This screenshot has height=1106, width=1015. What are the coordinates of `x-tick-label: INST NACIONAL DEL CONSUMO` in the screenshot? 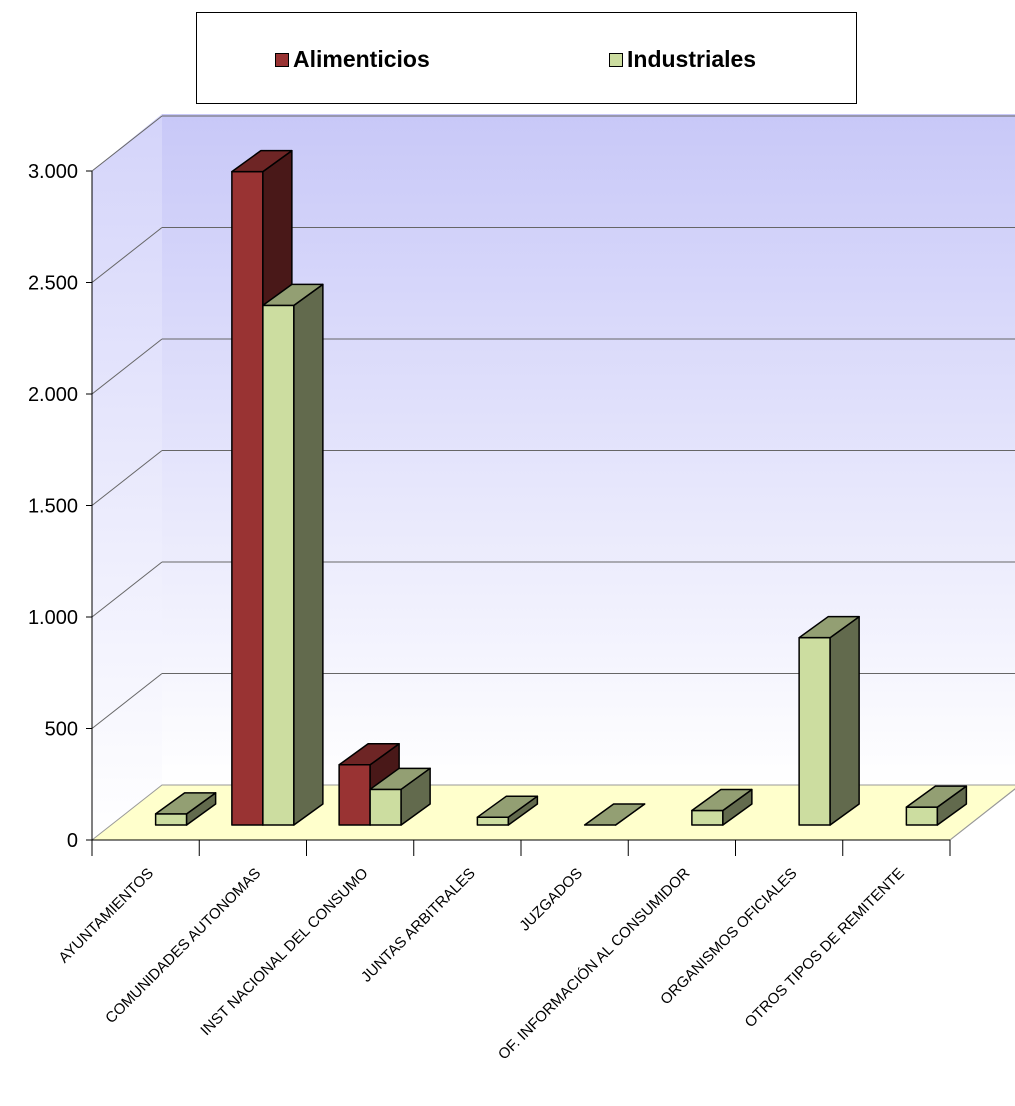 It's located at (284, 952).